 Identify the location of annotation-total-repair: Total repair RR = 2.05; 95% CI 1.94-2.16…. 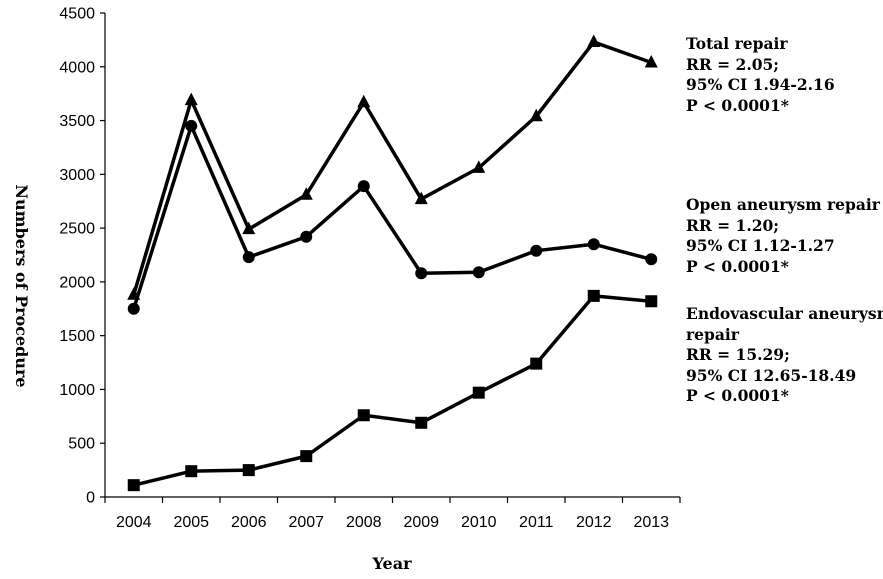
(760, 75).